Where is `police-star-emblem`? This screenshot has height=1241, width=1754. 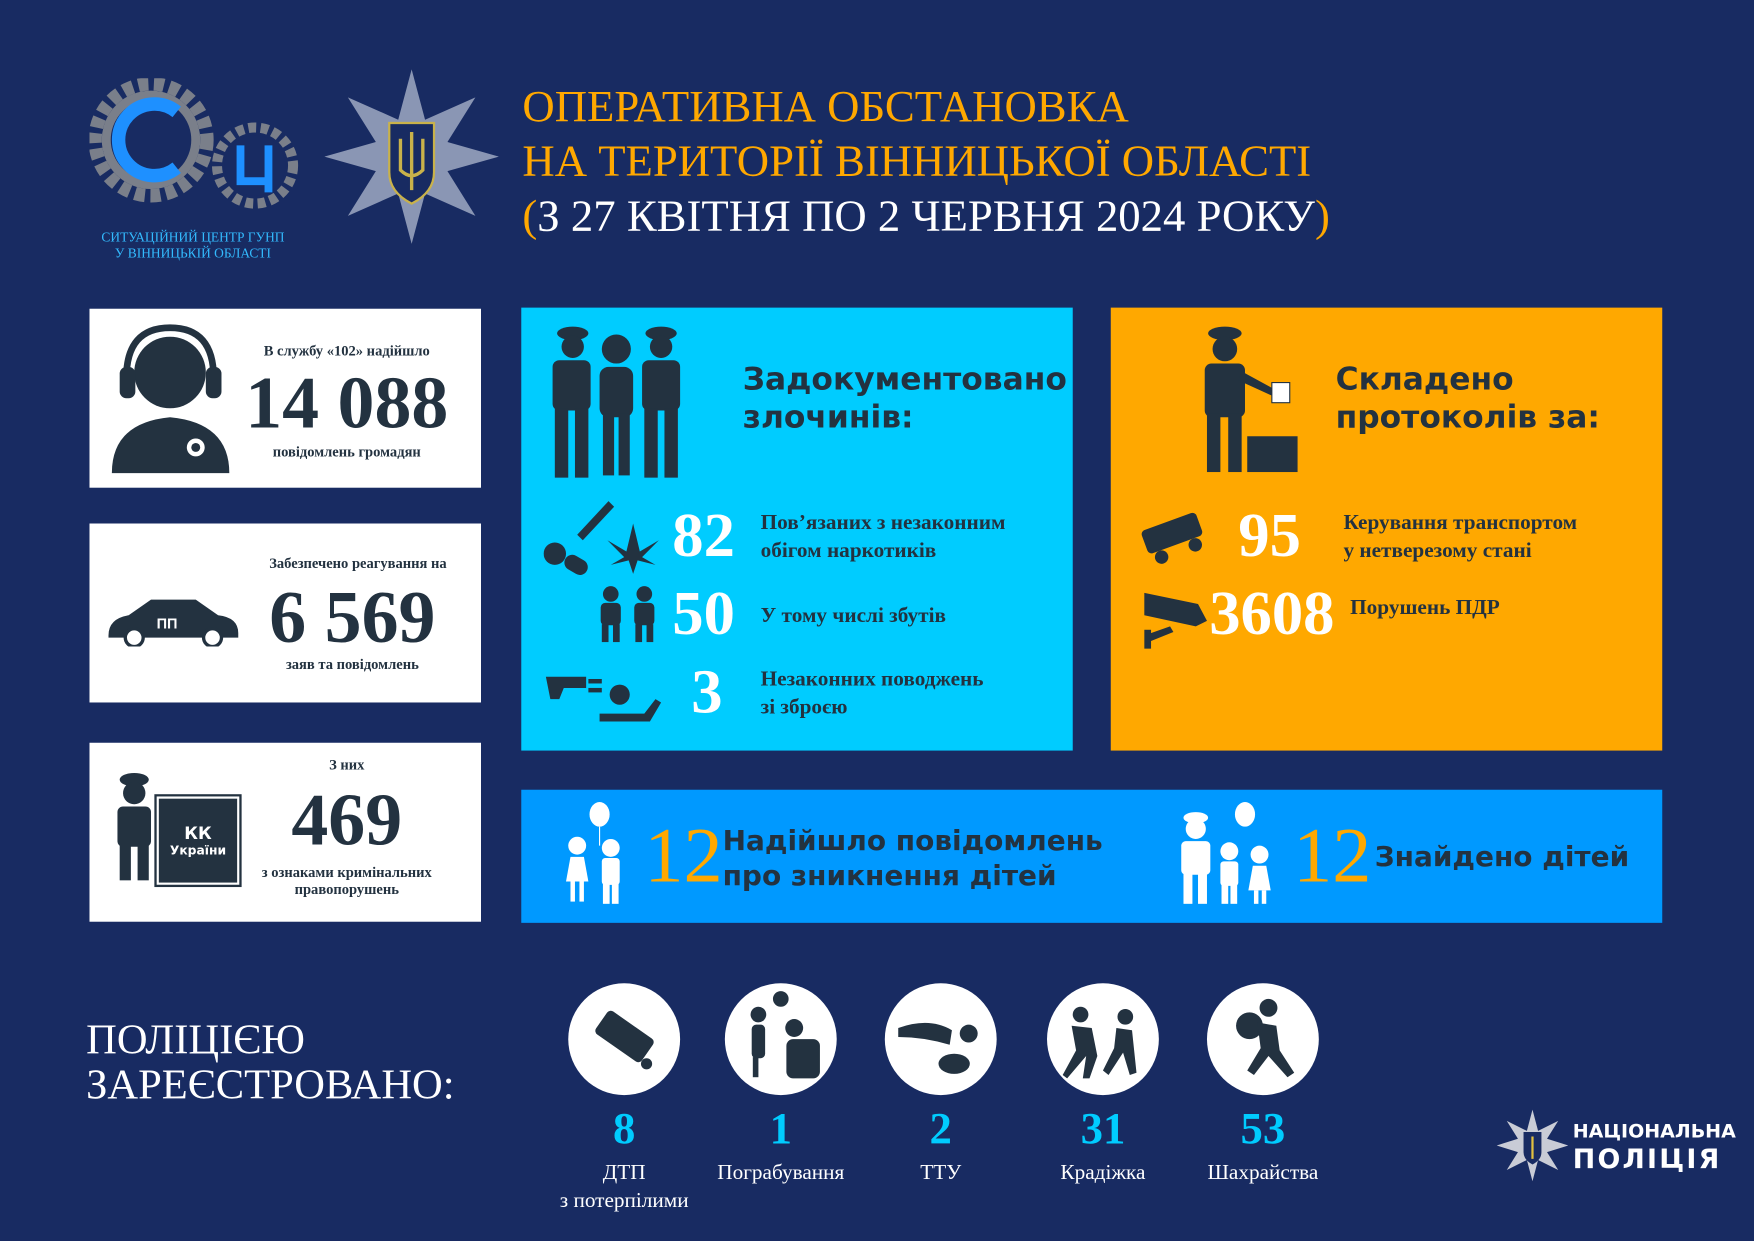
police-star-emblem is located at coordinates (411, 156).